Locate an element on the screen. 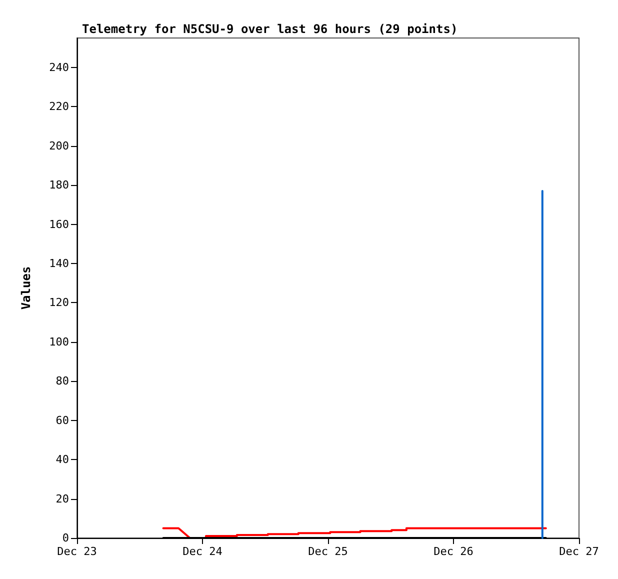  y-tick-label: 0 is located at coordinates (65, 538).